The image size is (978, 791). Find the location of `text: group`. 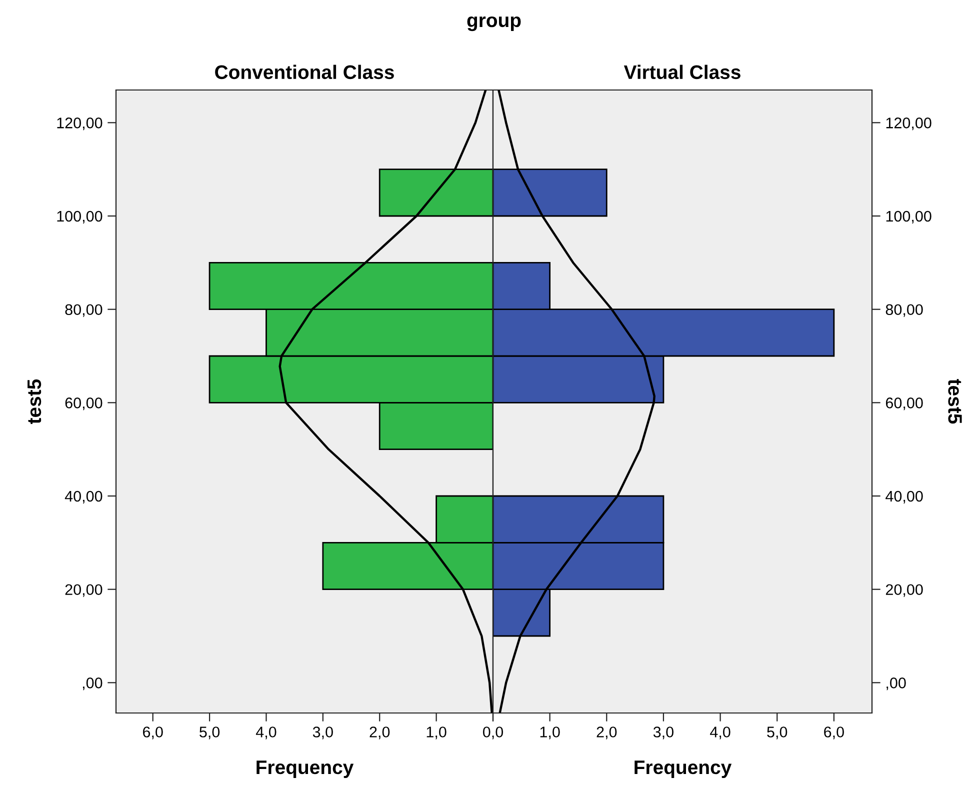

text: group is located at coordinates (494, 24).